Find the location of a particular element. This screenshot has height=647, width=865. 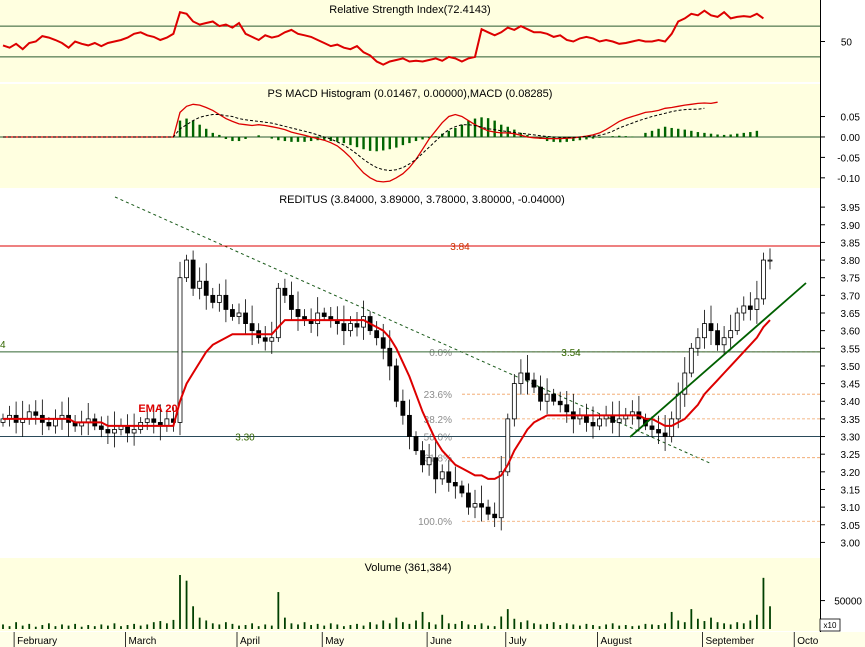

month-label-6: August is located at coordinates (616, 641).